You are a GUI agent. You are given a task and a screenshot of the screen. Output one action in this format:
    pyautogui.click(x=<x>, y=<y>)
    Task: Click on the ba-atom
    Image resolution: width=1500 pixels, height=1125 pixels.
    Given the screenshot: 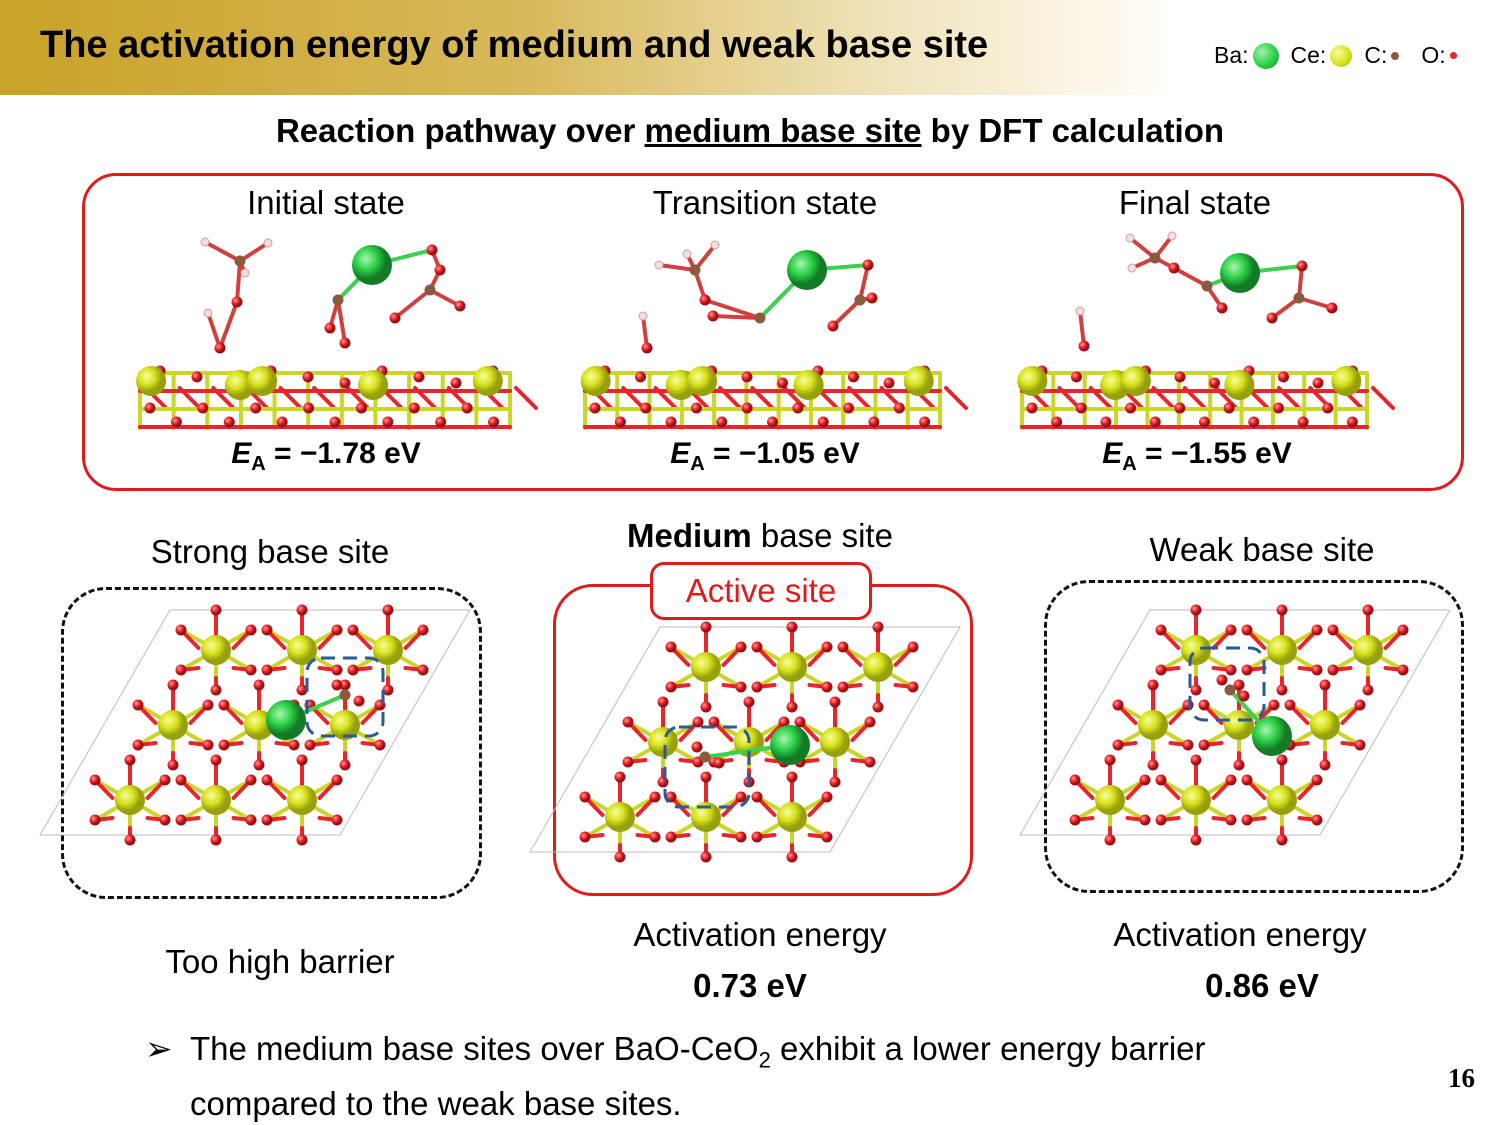 What is the action you would take?
    pyautogui.click(x=1272, y=736)
    